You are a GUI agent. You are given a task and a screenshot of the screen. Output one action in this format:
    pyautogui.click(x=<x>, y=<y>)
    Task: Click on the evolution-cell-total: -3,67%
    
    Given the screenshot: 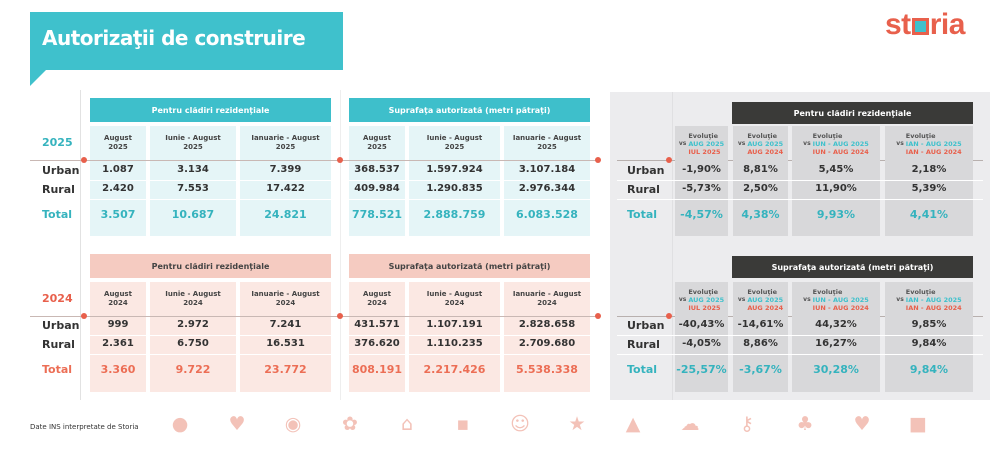 What is the action you would take?
    pyautogui.click(x=760, y=369)
    